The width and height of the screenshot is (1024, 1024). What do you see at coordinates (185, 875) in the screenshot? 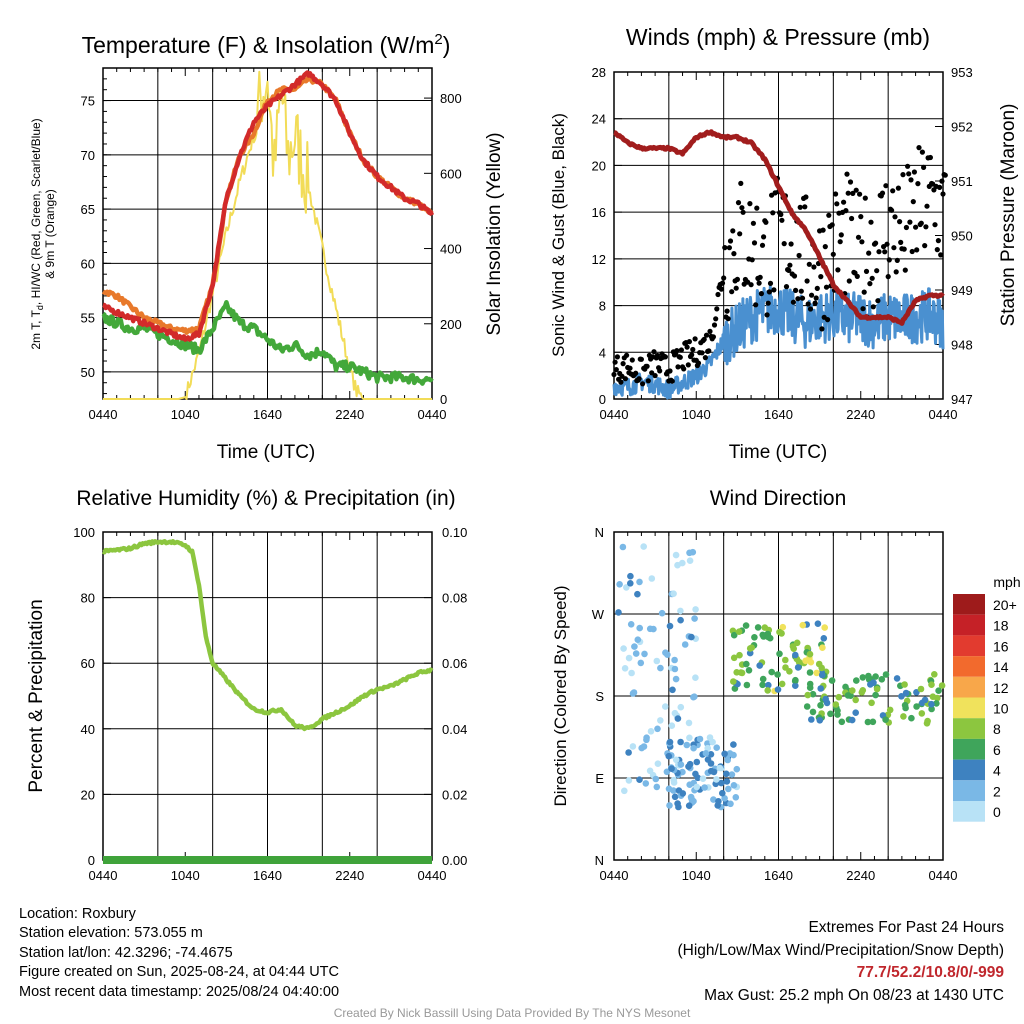
I see `x-tick-label: 1040` at bounding box center [185, 875].